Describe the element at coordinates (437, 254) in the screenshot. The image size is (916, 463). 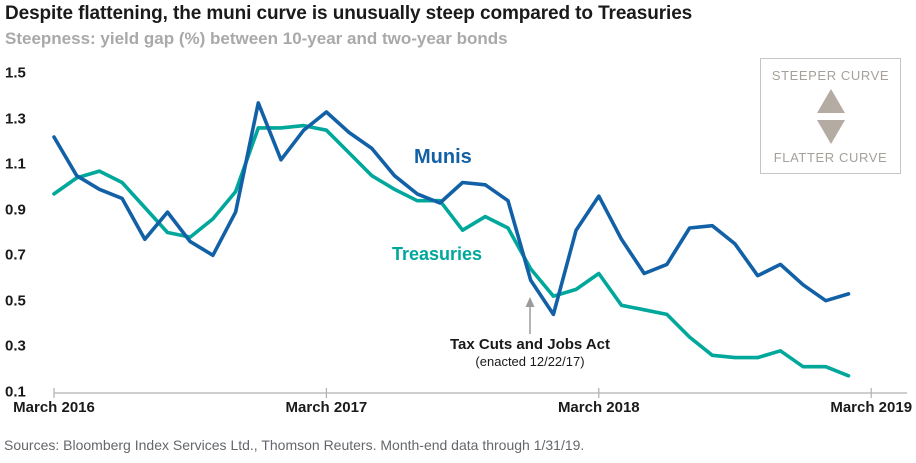
I see `treasuries-series-label: Treasuries` at that location.